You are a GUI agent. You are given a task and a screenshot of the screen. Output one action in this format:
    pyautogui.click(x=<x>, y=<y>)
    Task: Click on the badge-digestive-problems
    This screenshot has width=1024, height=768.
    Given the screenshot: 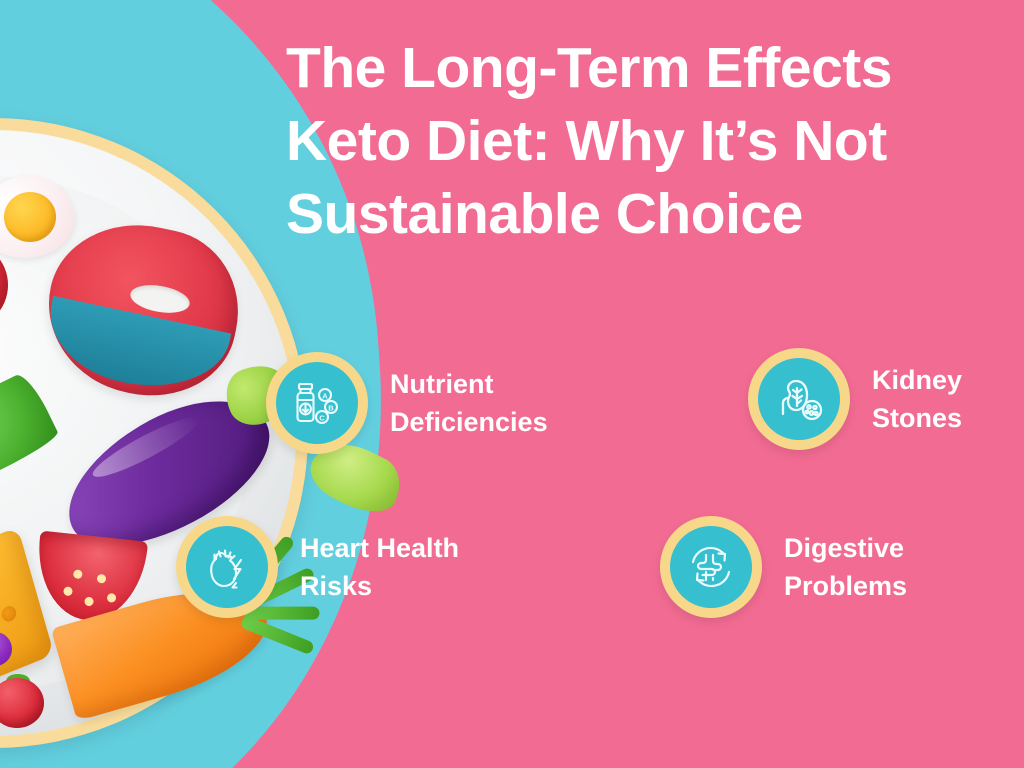 What is the action you would take?
    pyautogui.click(x=711, y=567)
    